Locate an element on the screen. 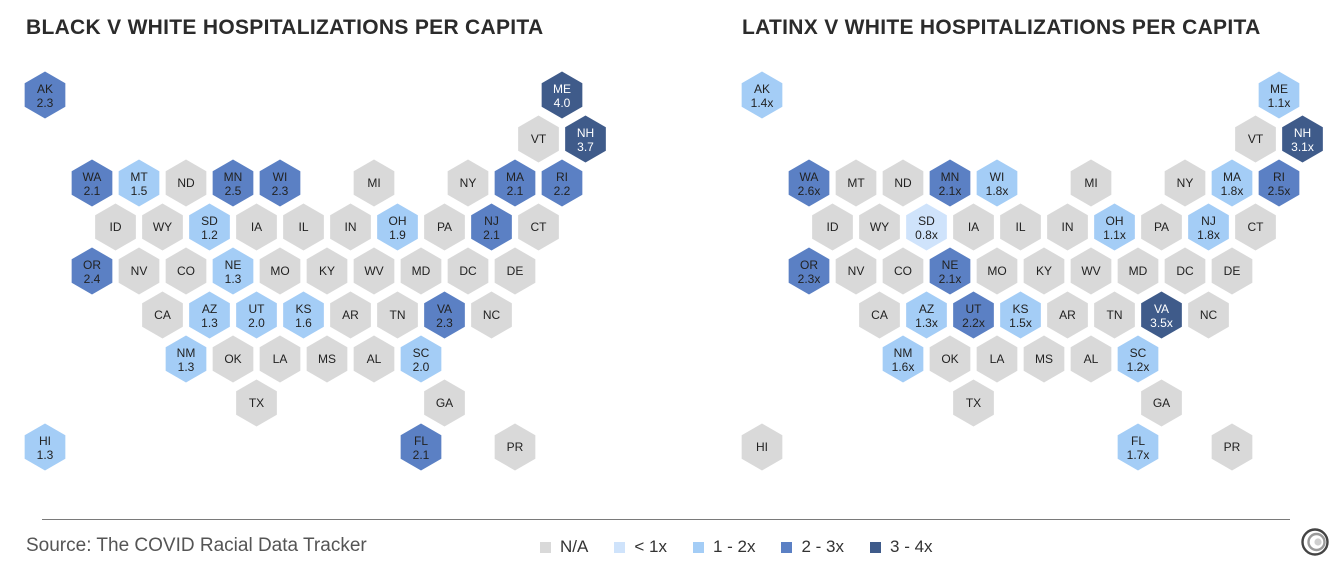  state-value-label: 2.5 is located at coordinates (233, 191).